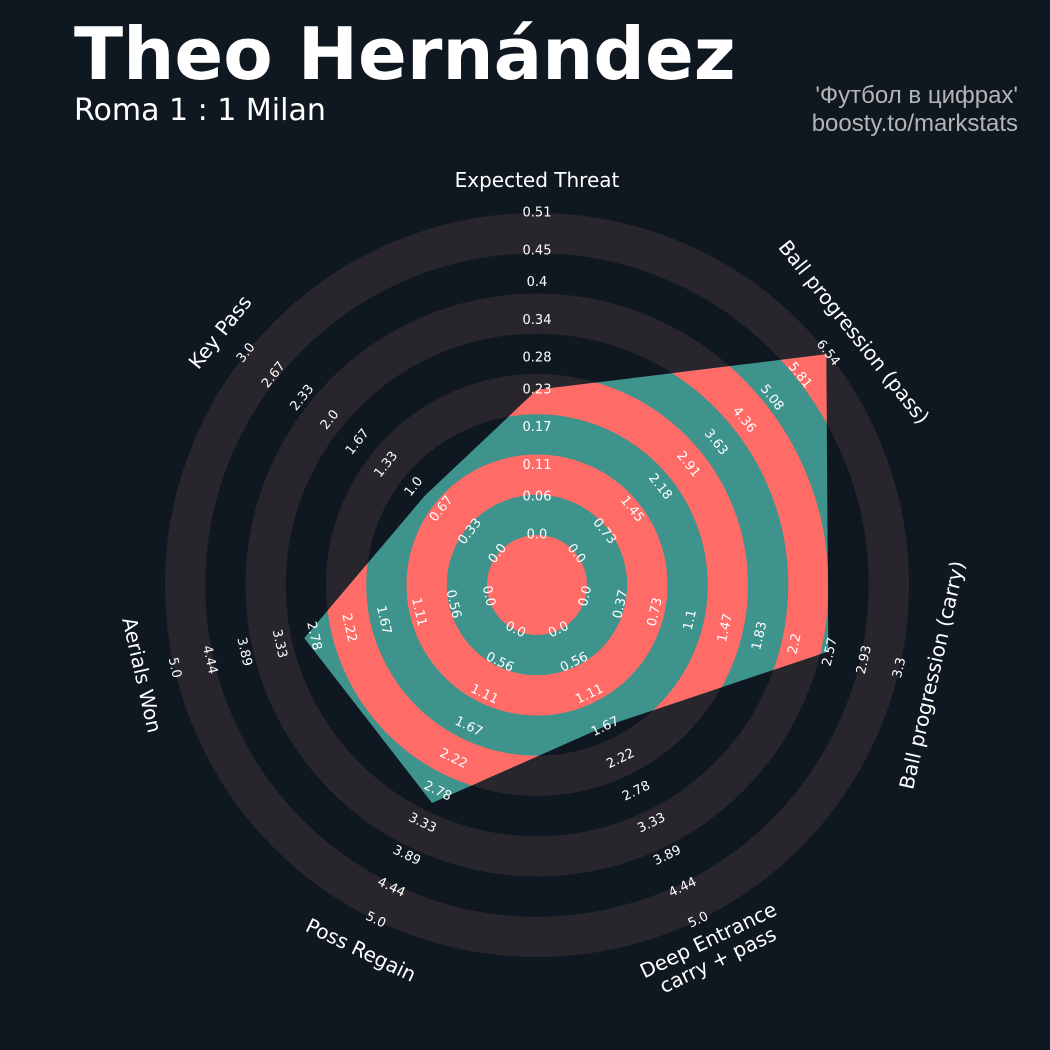  Describe the element at coordinates (537, 427) in the screenshot. I see `tick-label: 0.17` at that location.